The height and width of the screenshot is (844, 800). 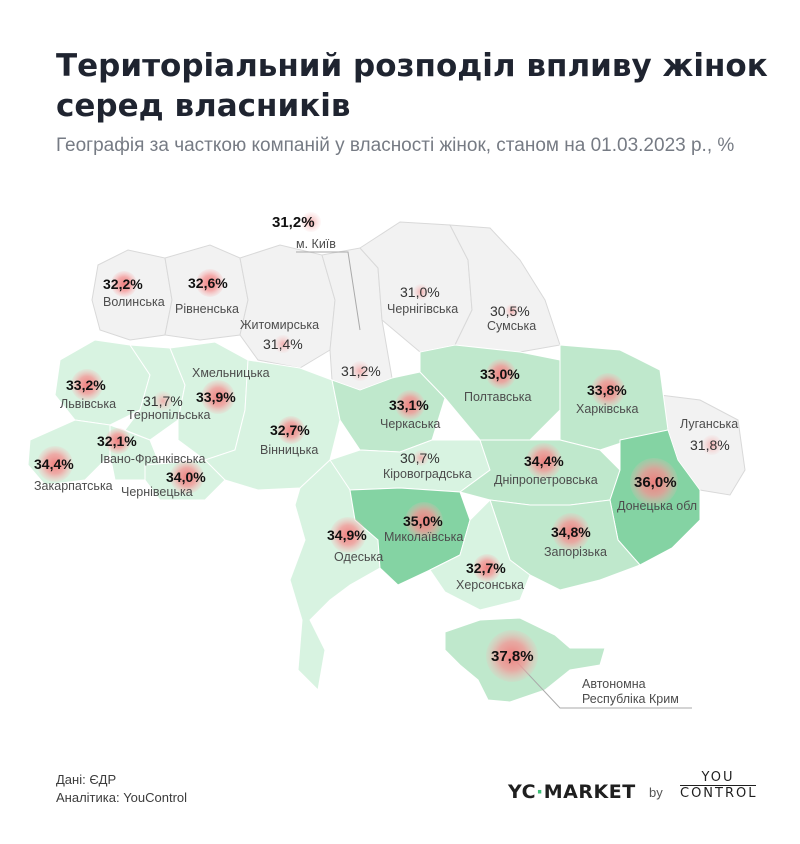 I want to click on bubble-volyn, so click(x=124, y=284).